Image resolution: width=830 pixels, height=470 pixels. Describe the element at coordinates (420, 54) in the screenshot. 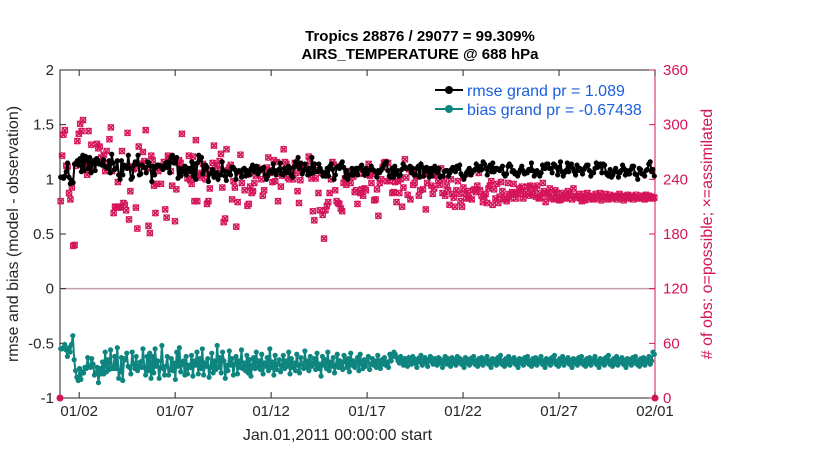

I see `chart-title-line2: AIRS_TEMPERATURE @ 688 hPa` at that location.